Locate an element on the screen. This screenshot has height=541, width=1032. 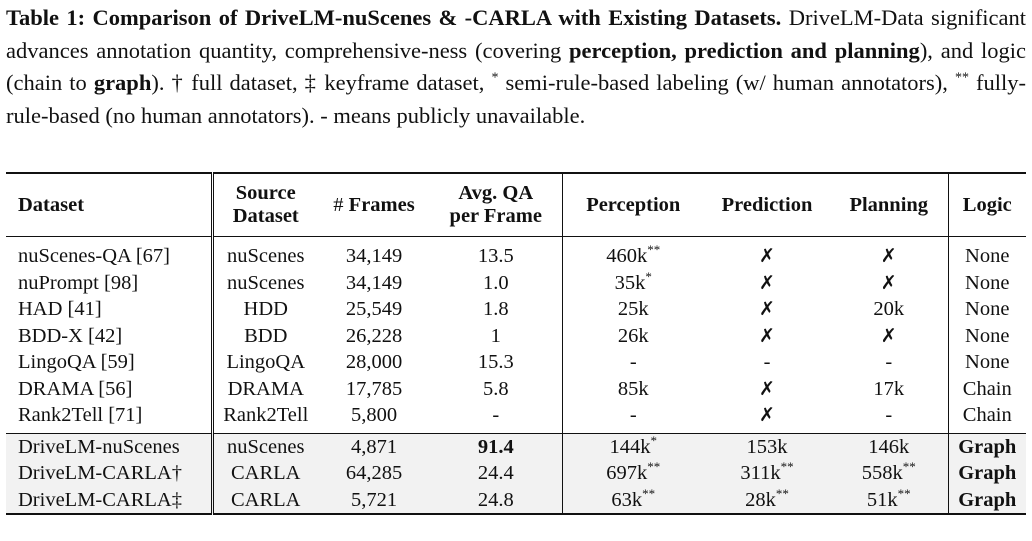
cell-planning: 17k is located at coordinates (889, 388).